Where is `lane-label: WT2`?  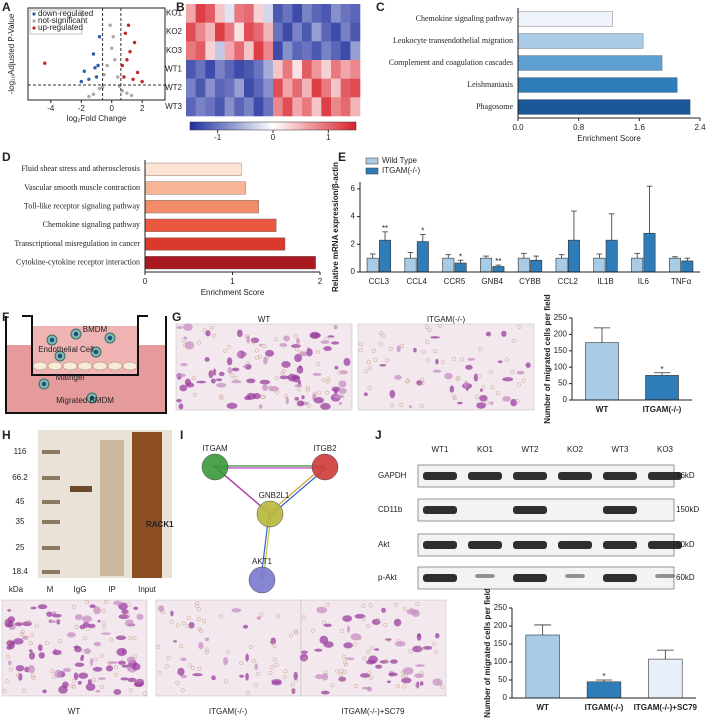
lane-label: WT2 is located at coordinates (530, 449).